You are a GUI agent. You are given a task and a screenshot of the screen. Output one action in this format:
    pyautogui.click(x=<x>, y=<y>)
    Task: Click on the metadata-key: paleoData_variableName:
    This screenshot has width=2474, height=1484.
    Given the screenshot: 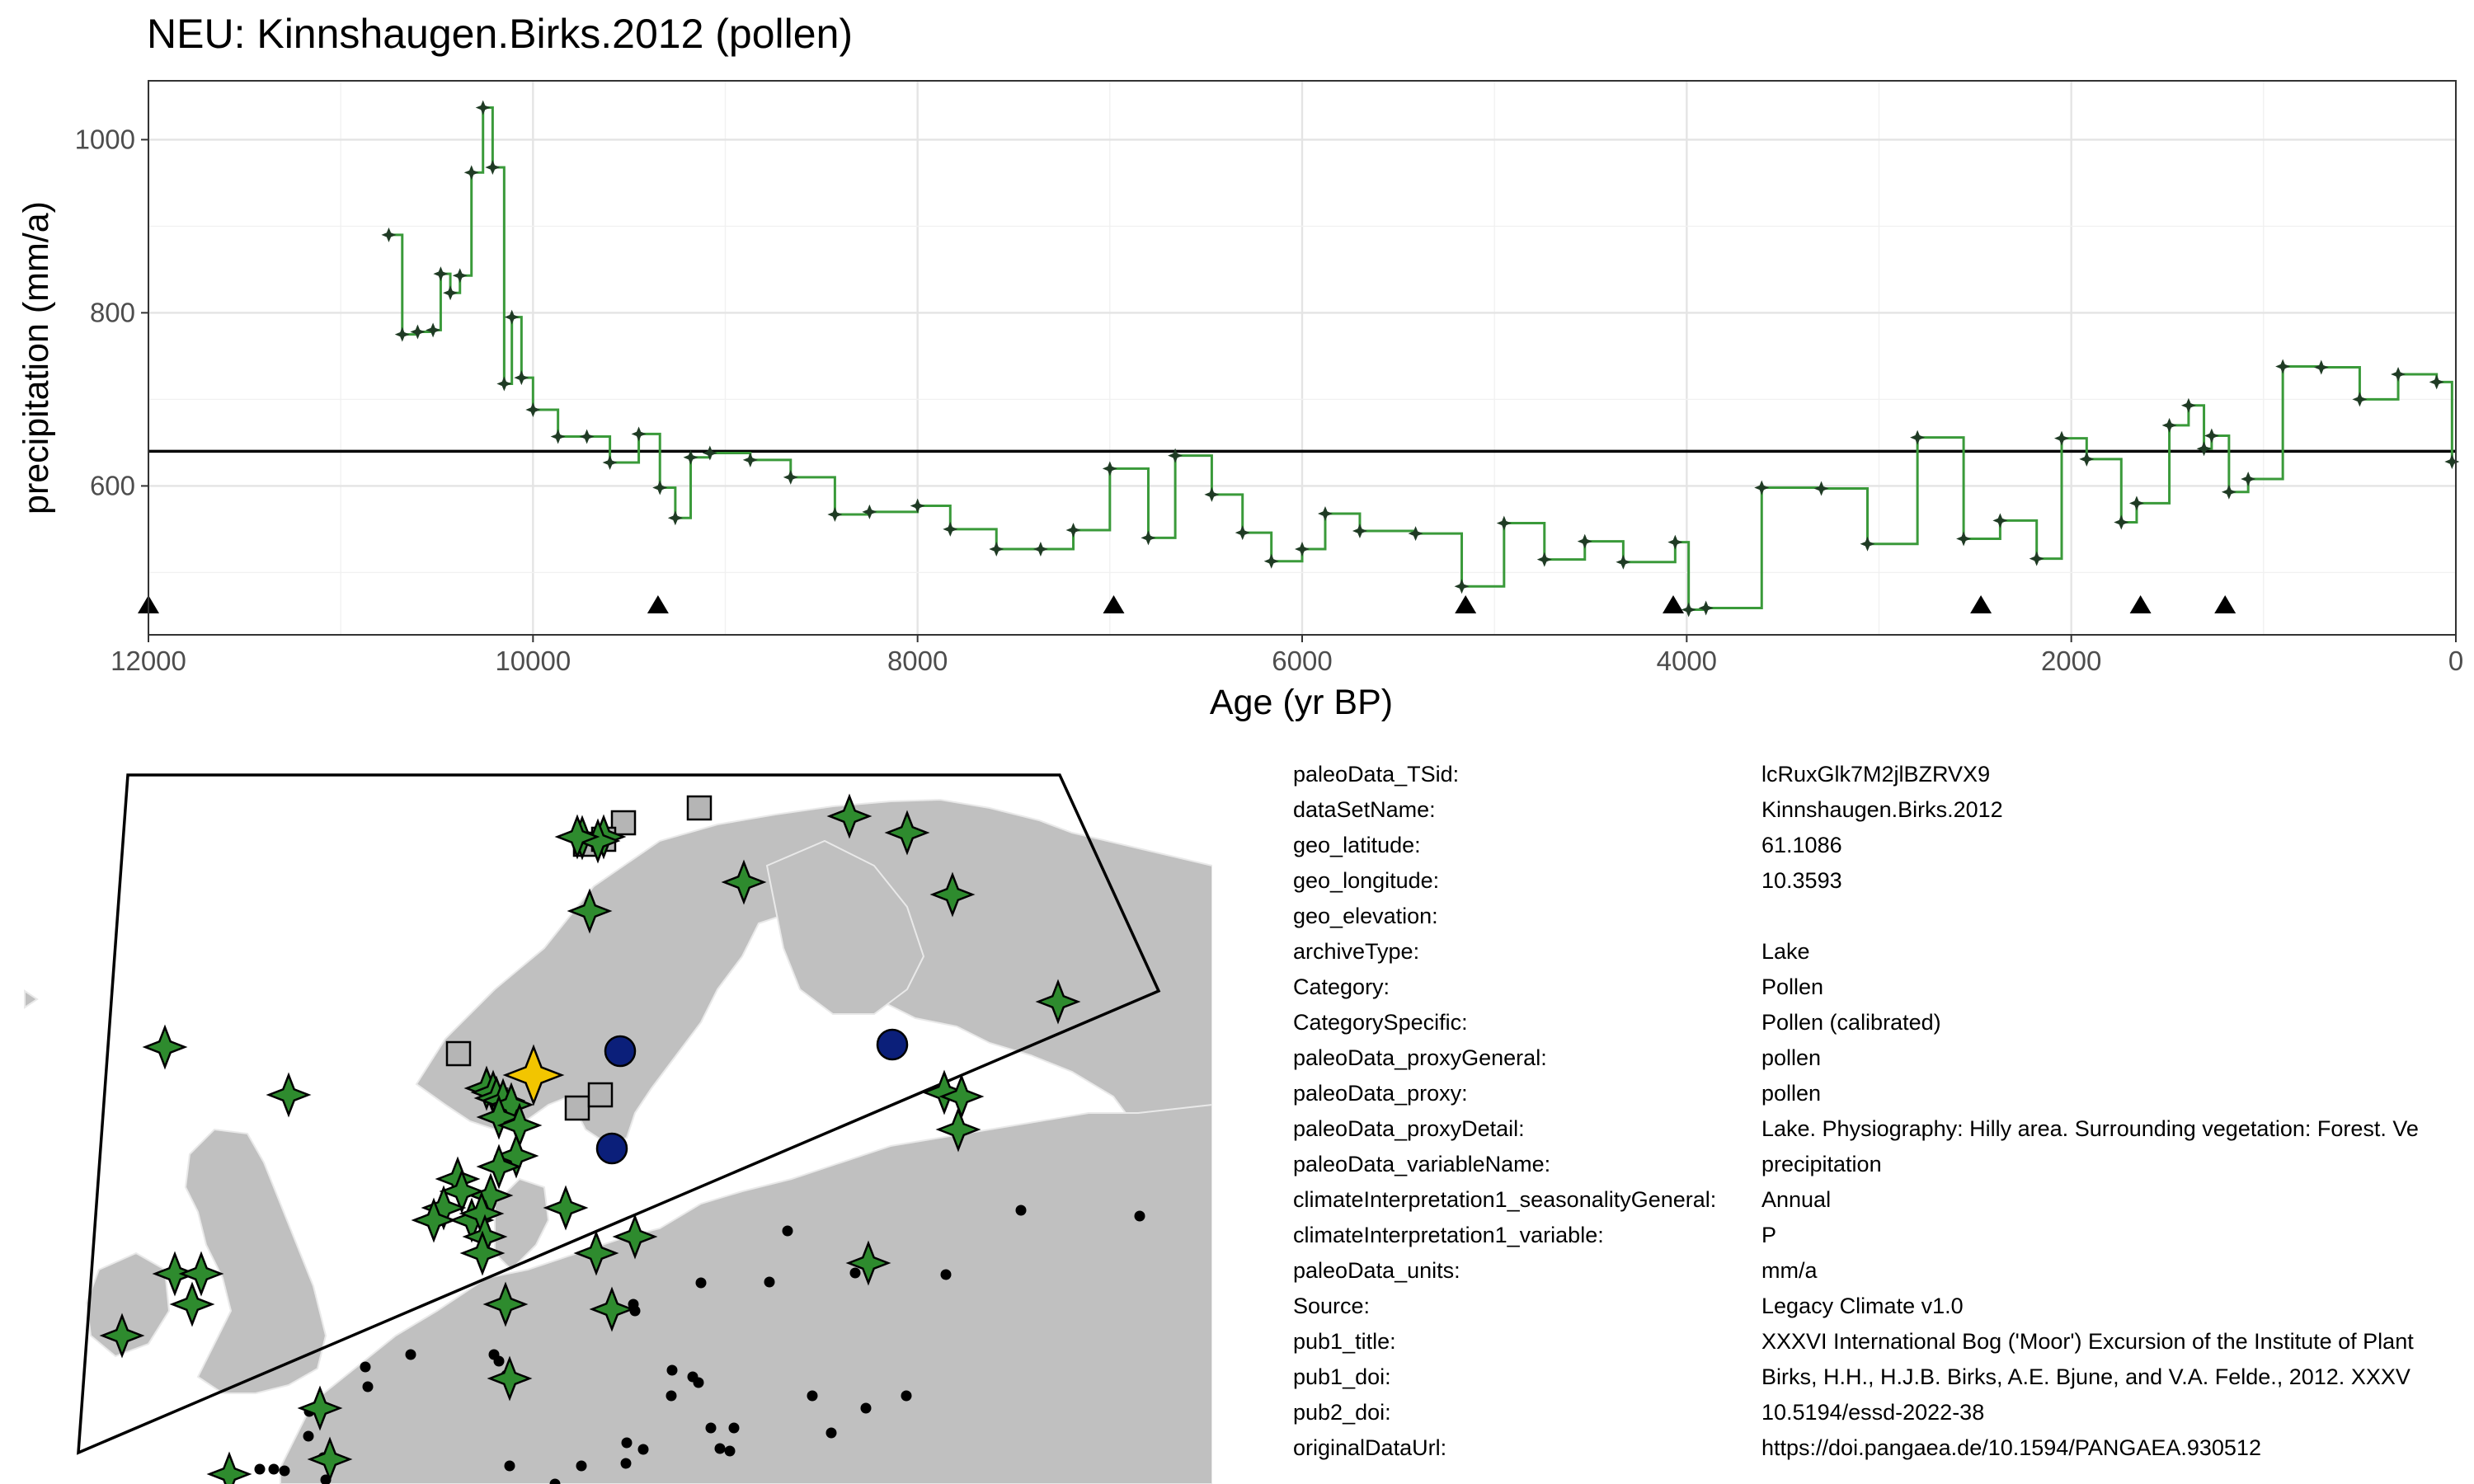 What is the action you would take?
    pyautogui.click(x=1422, y=1164)
    